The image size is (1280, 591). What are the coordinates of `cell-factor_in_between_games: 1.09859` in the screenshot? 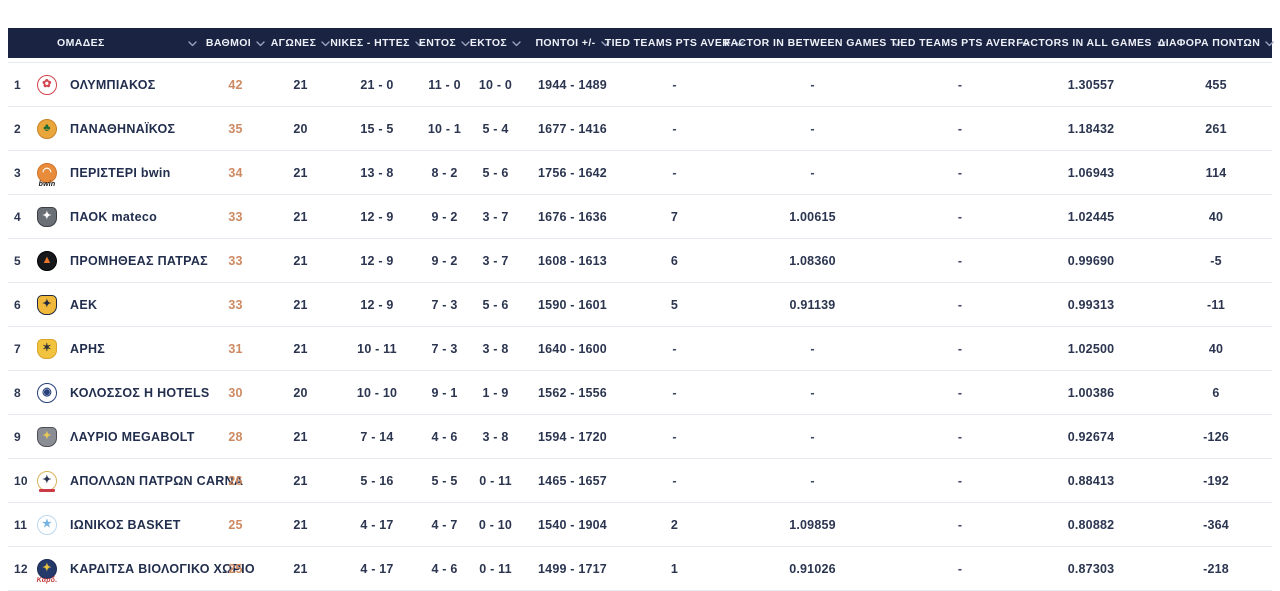 It's located at (812, 524).